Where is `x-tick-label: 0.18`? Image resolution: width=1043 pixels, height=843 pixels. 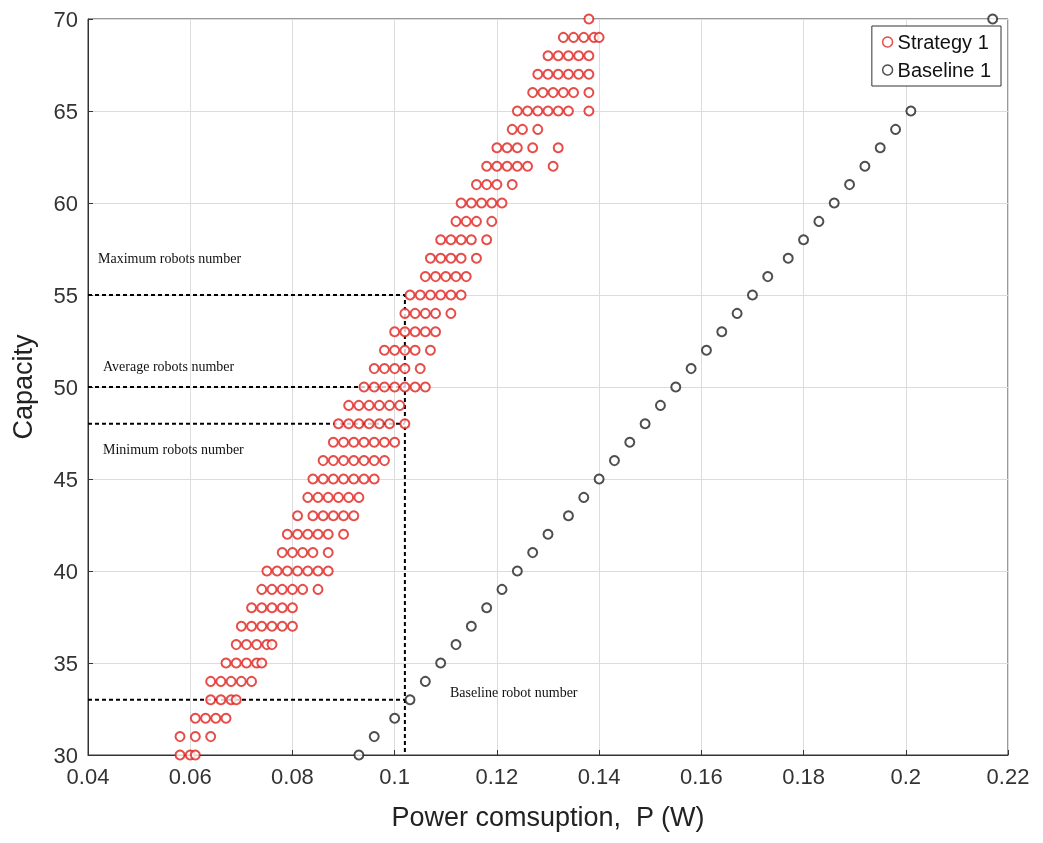 x-tick-label: 0.18 is located at coordinates (803, 776).